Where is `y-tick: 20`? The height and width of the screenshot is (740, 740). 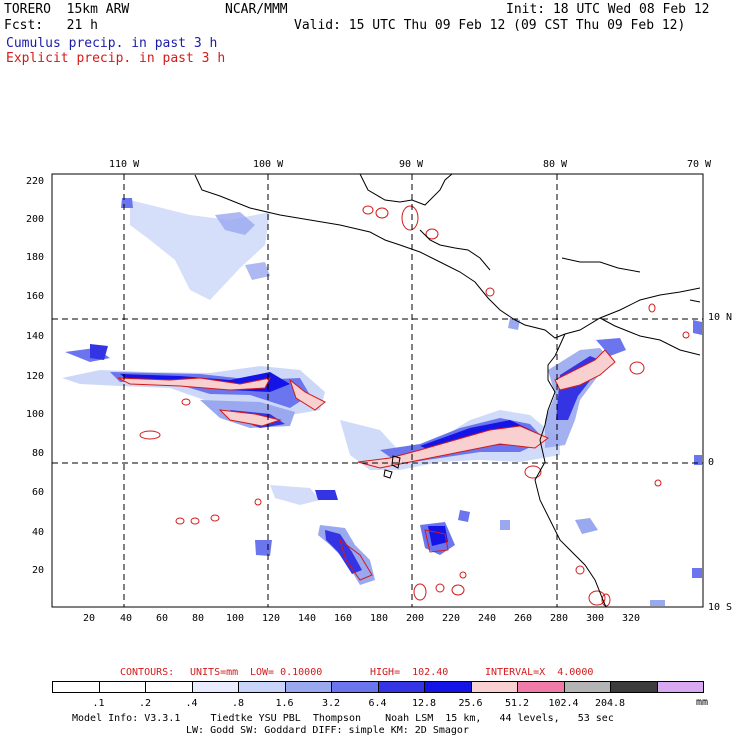 y-tick: 20 is located at coordinates (38, 570).